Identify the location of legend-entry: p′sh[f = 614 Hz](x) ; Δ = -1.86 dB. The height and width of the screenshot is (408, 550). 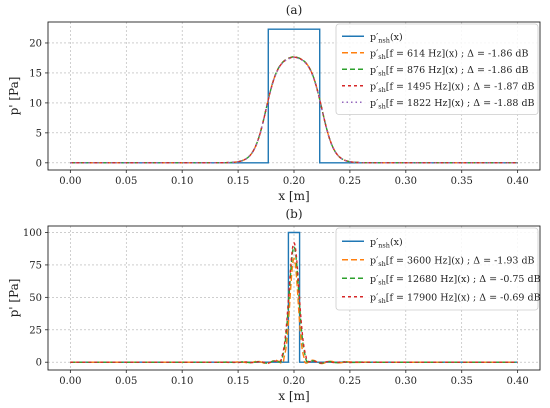
(449, 54).